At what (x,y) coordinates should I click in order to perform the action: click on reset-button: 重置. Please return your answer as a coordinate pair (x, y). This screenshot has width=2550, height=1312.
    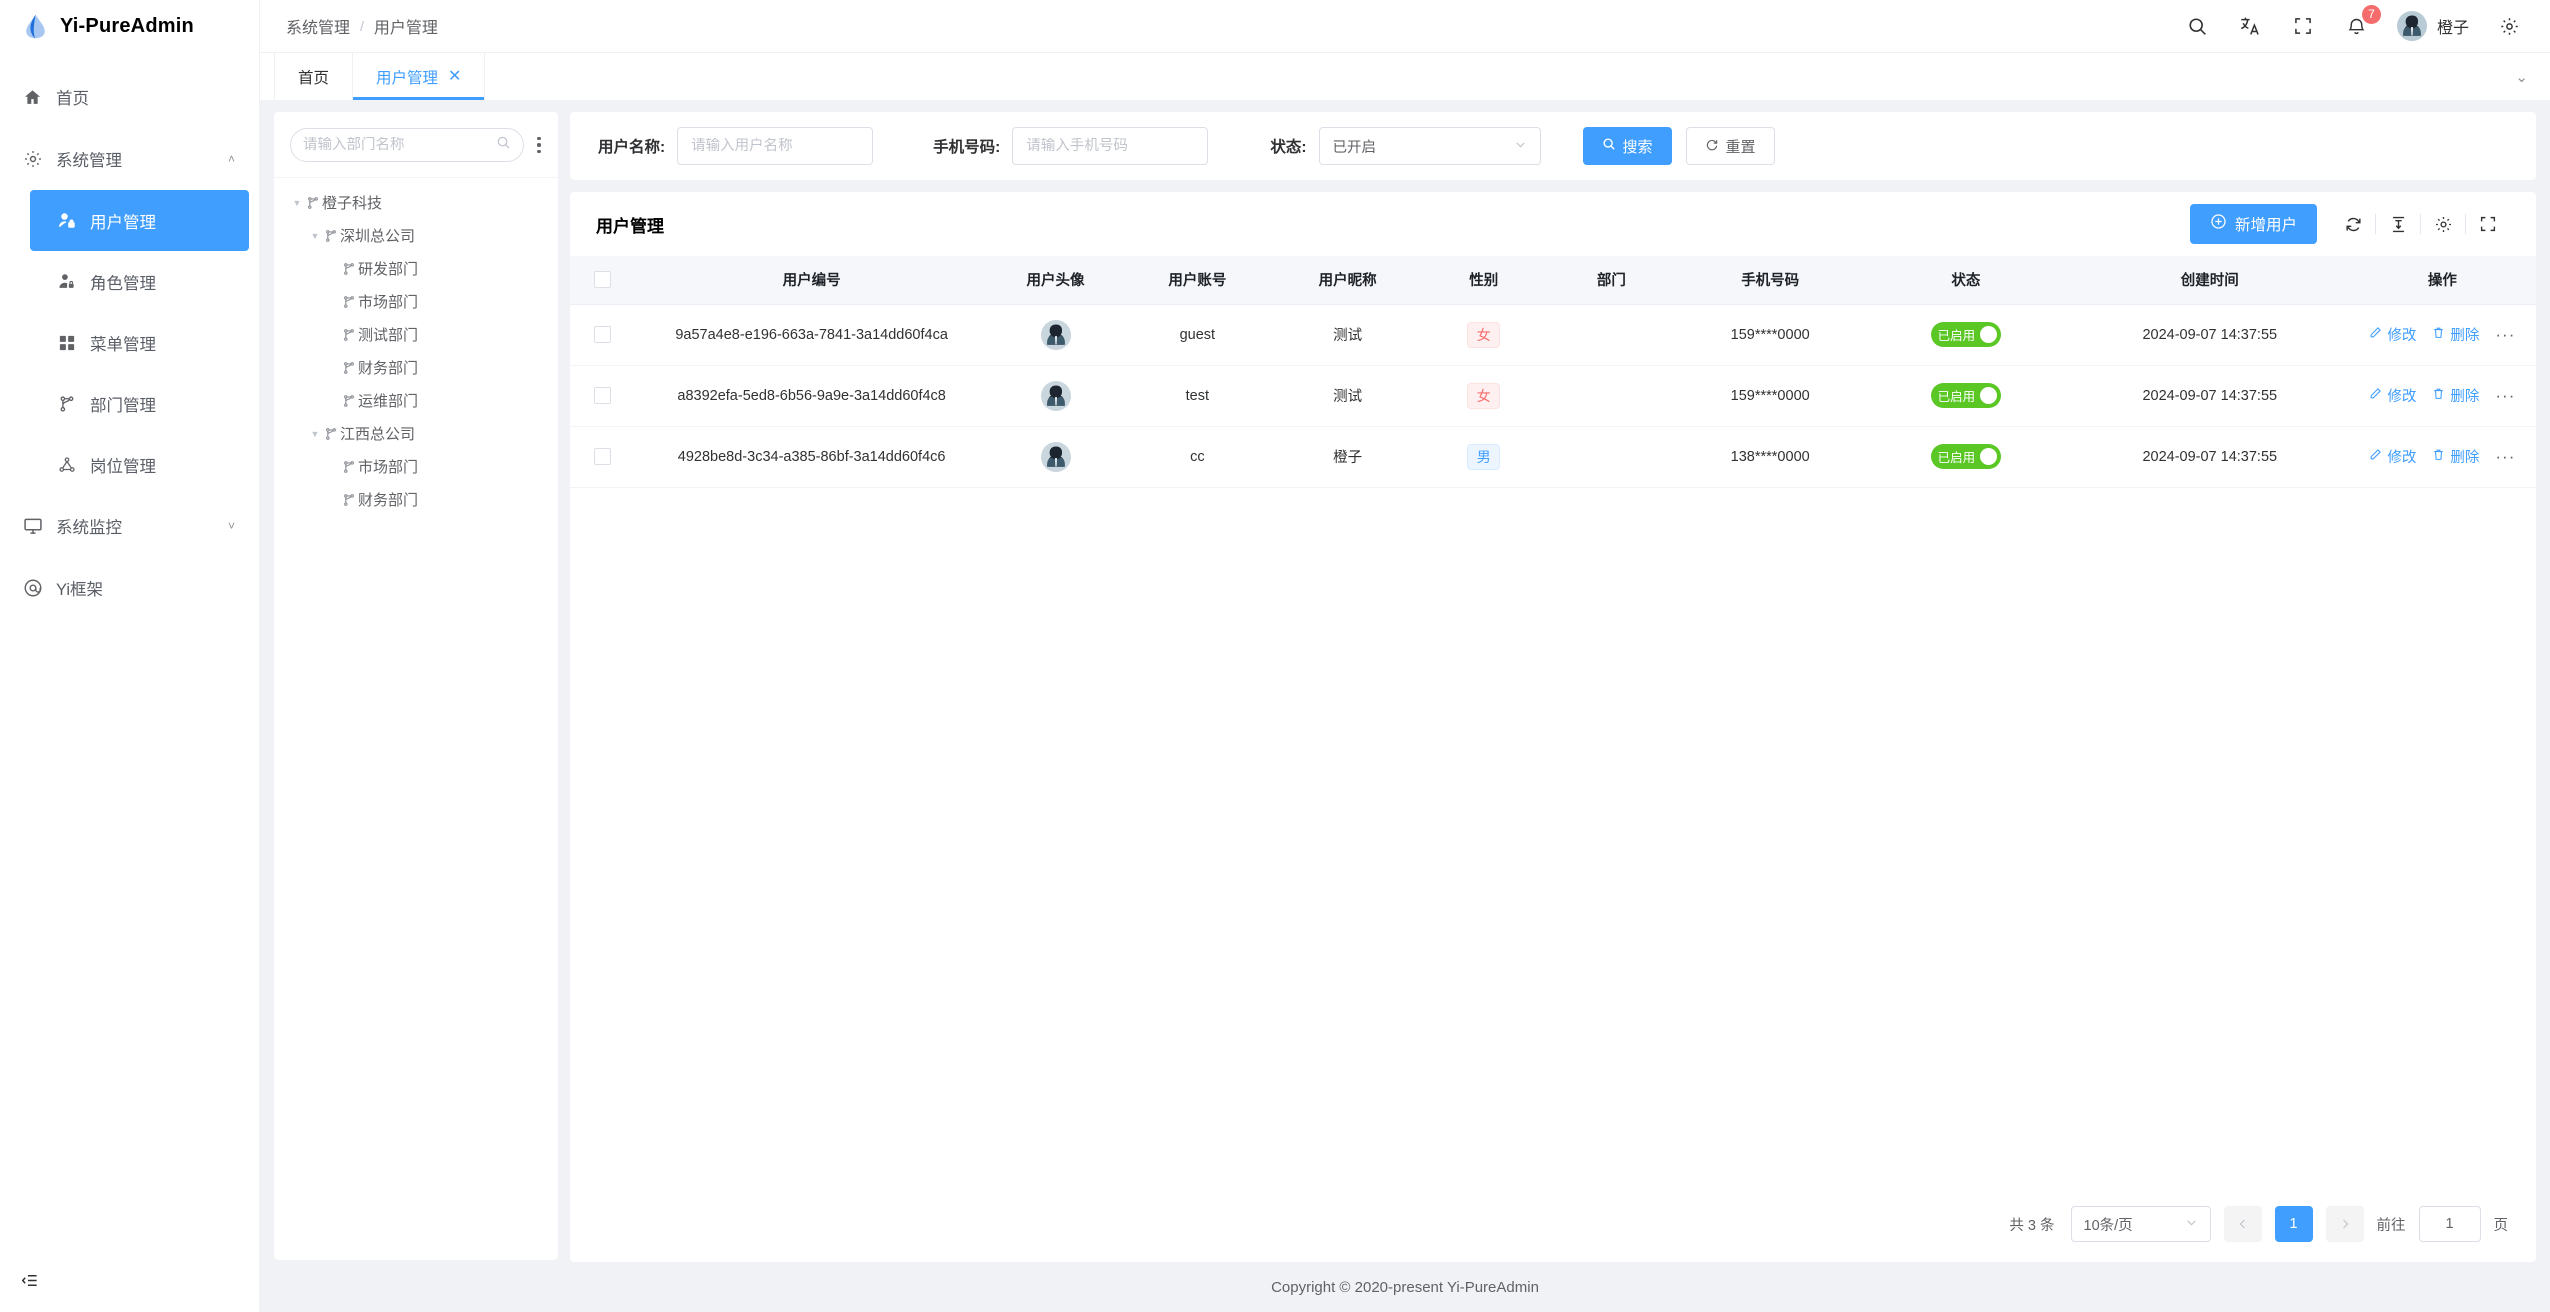
    Looking at the image, I should click on (1730, 146).